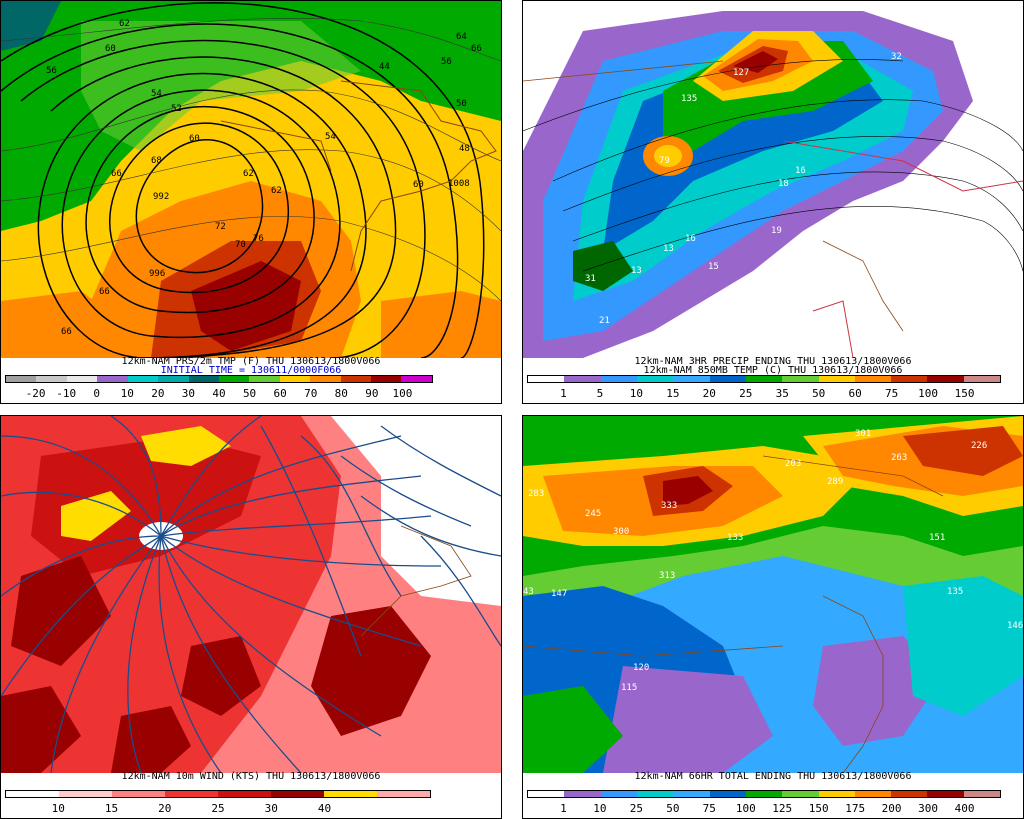  I want to click on svg-text: 50, so click(461, 104).